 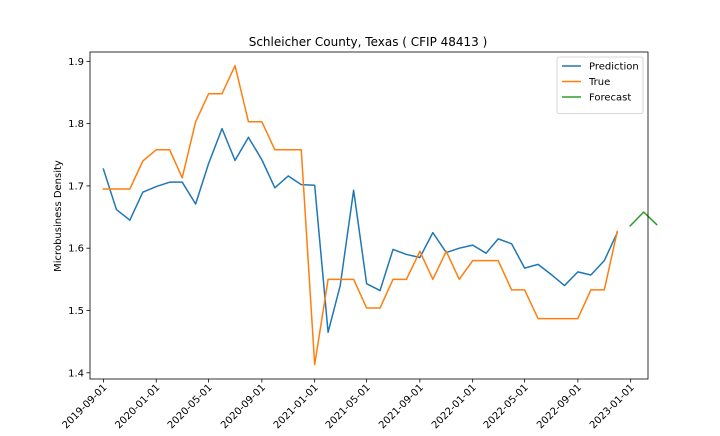 What do you see at coordinates (58, 216) in the screenshot?
I see `y-axis-label: Microbusiness Density` at bounding box center [58, 216].